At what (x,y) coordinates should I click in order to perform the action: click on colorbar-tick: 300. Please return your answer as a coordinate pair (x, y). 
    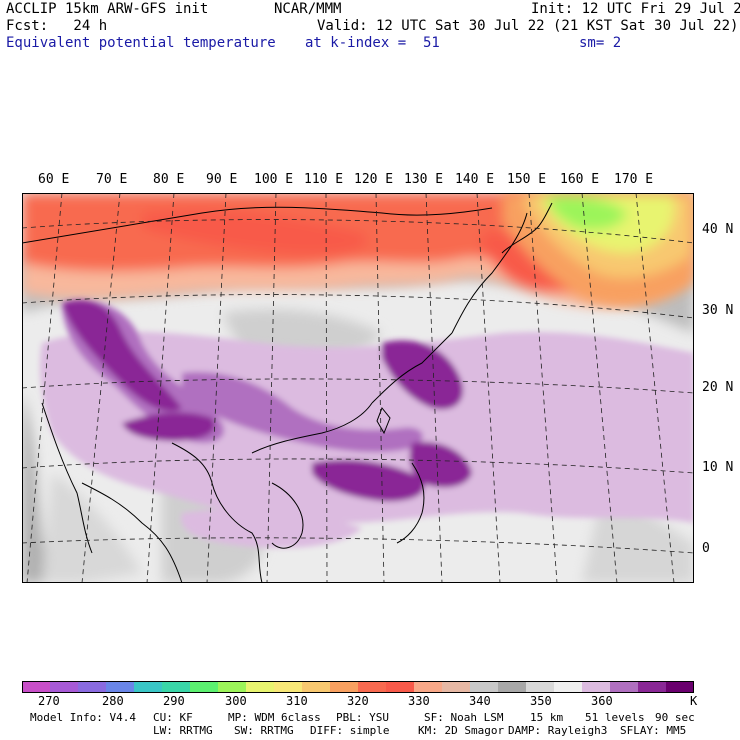
    Looking at the image, I should click on (236, 701).